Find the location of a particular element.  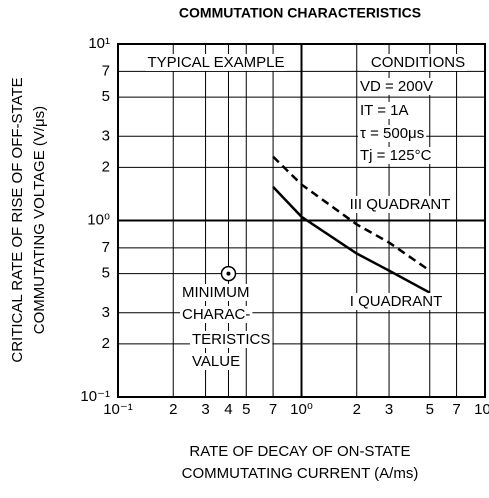

annotation: TYPICAL EXAMPLE is located at coordinates (216, 62).